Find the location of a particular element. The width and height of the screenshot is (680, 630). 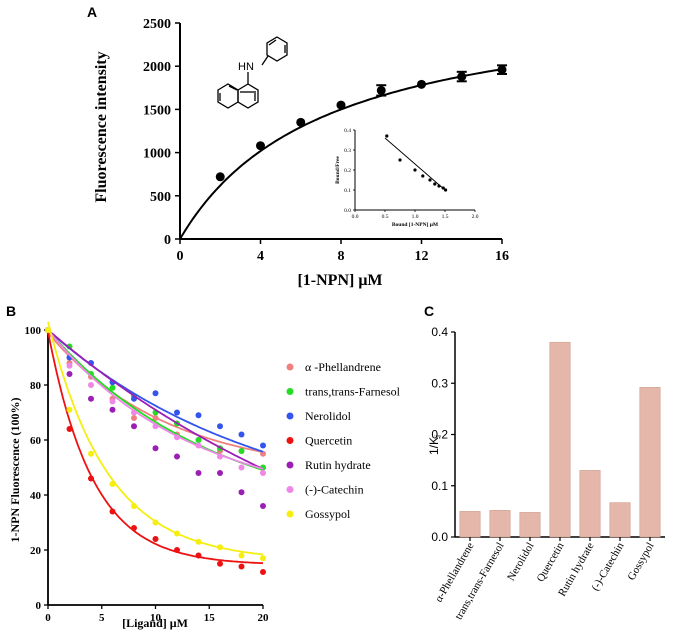

legend-marker-rutin is located at coordinates (290, 465).